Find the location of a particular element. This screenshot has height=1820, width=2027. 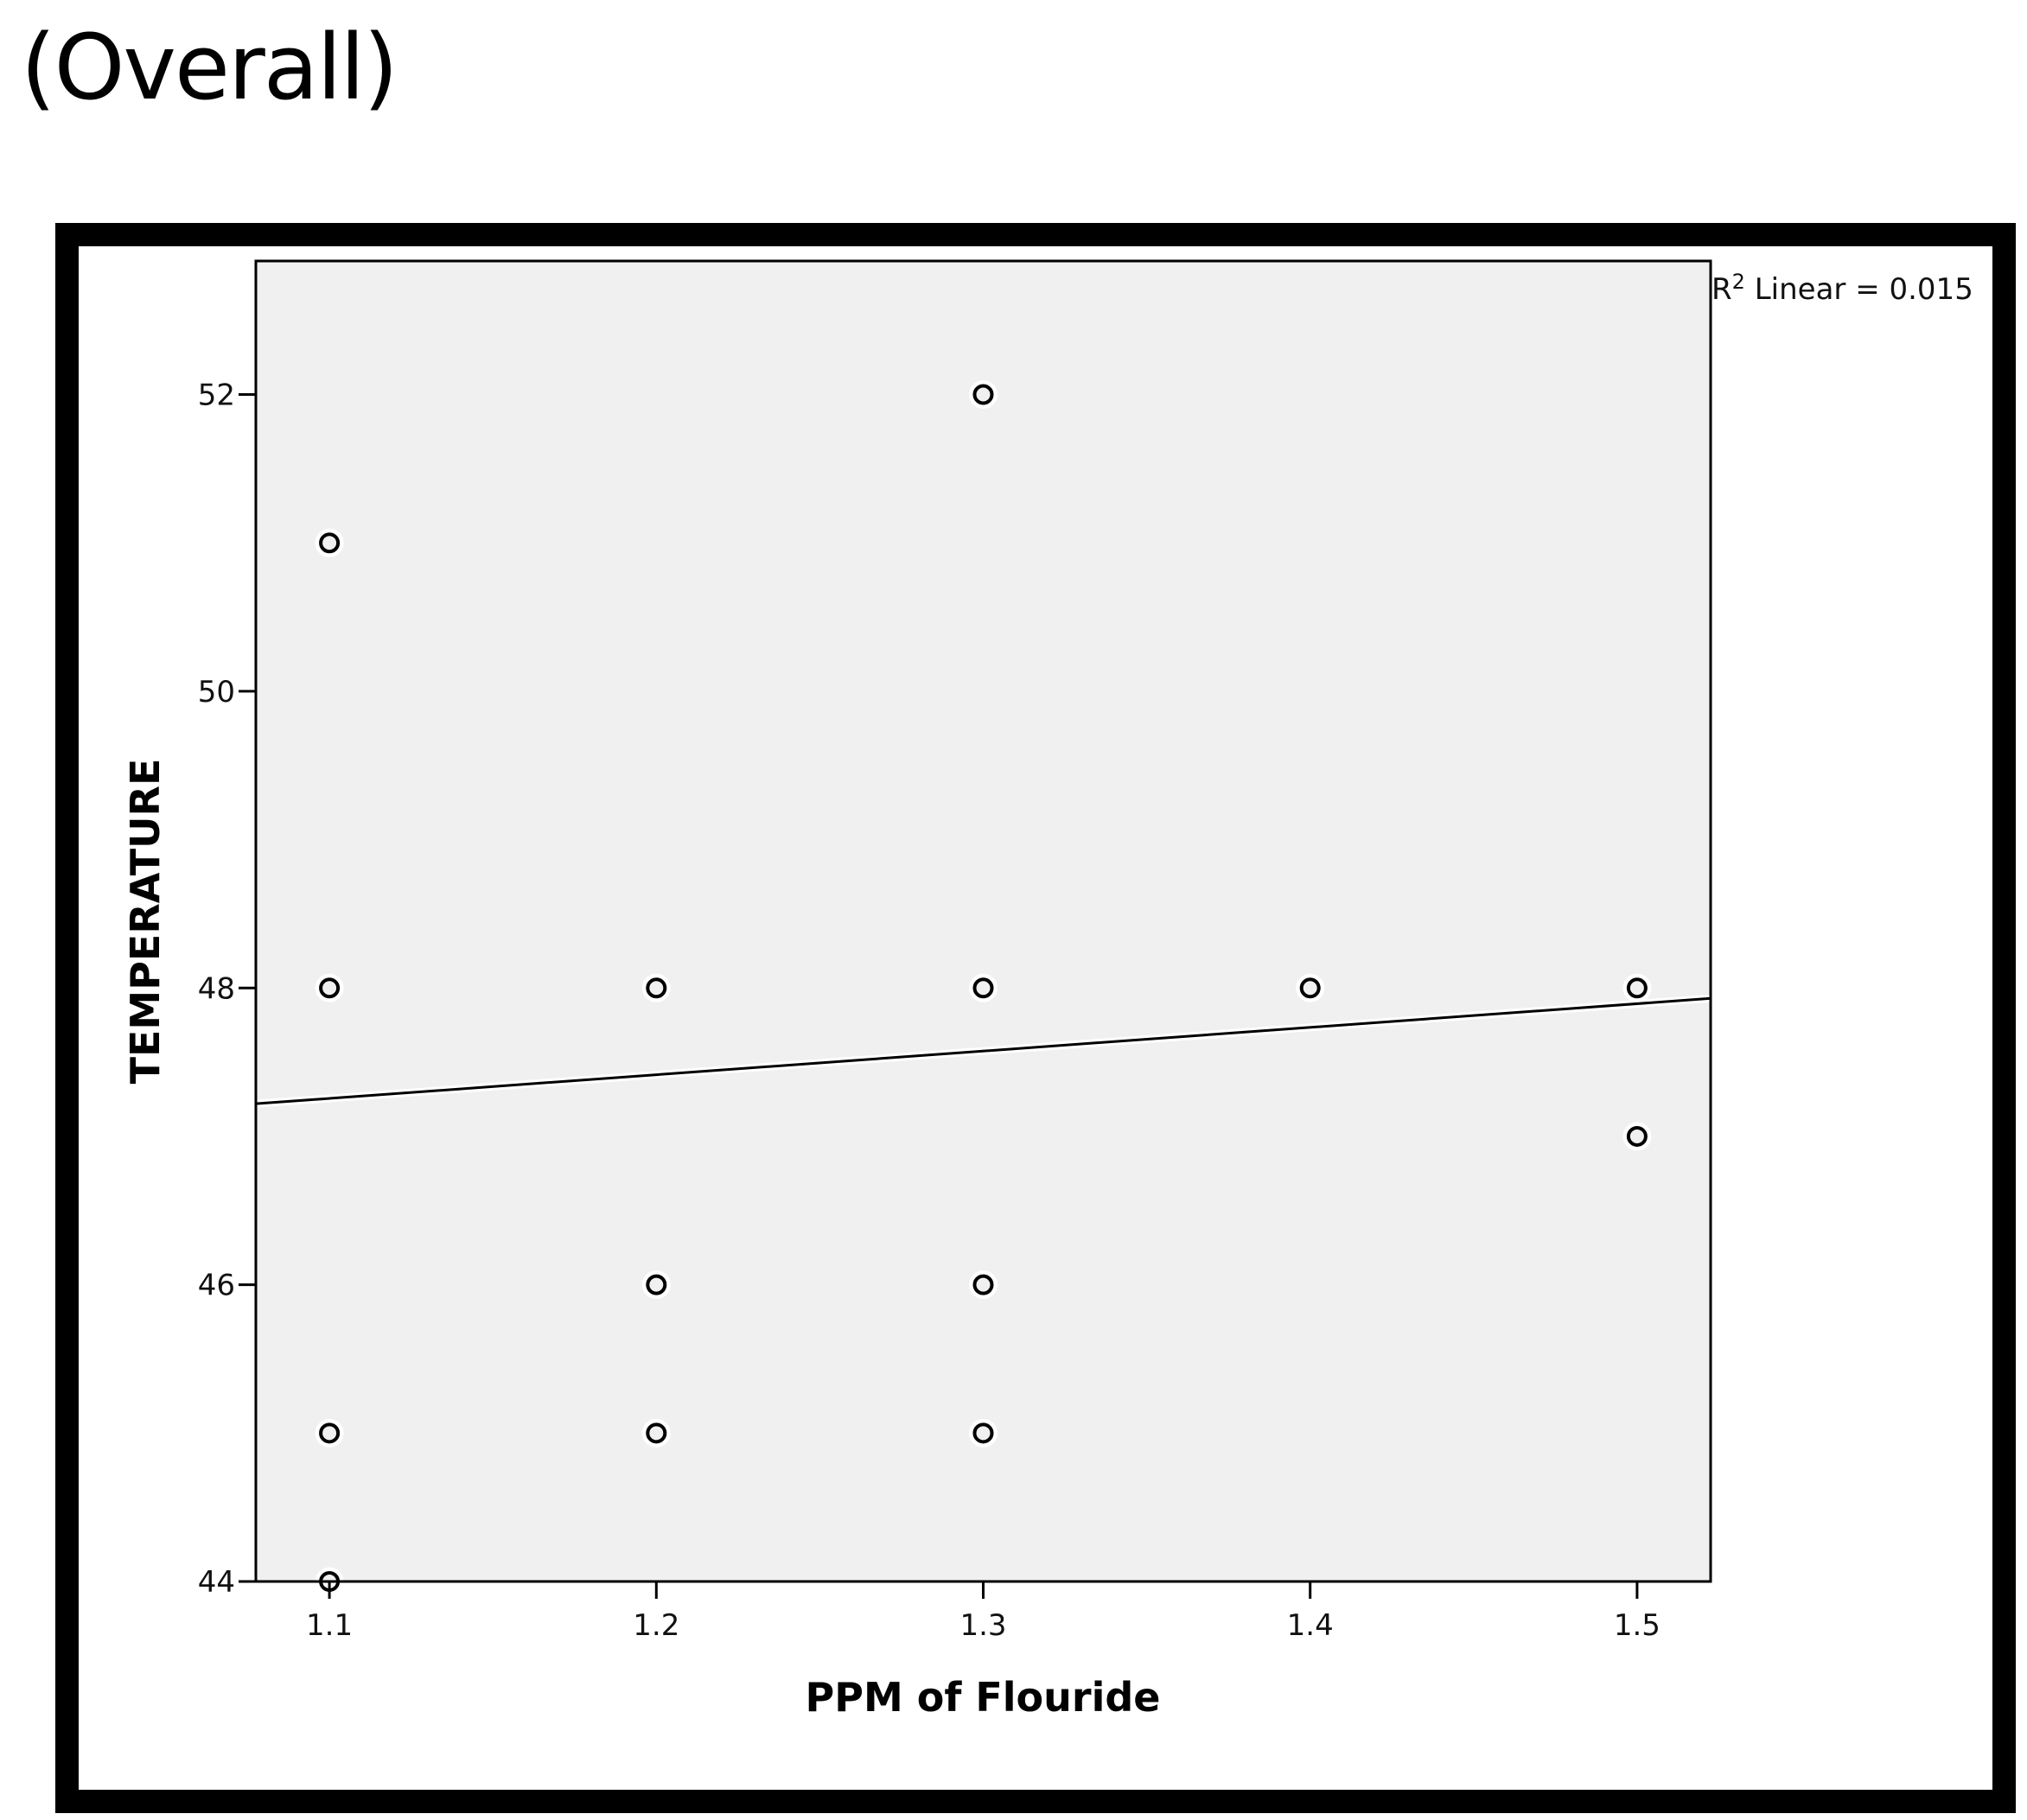

y-tick-label: 46 is located at coordinates (216, 1286).